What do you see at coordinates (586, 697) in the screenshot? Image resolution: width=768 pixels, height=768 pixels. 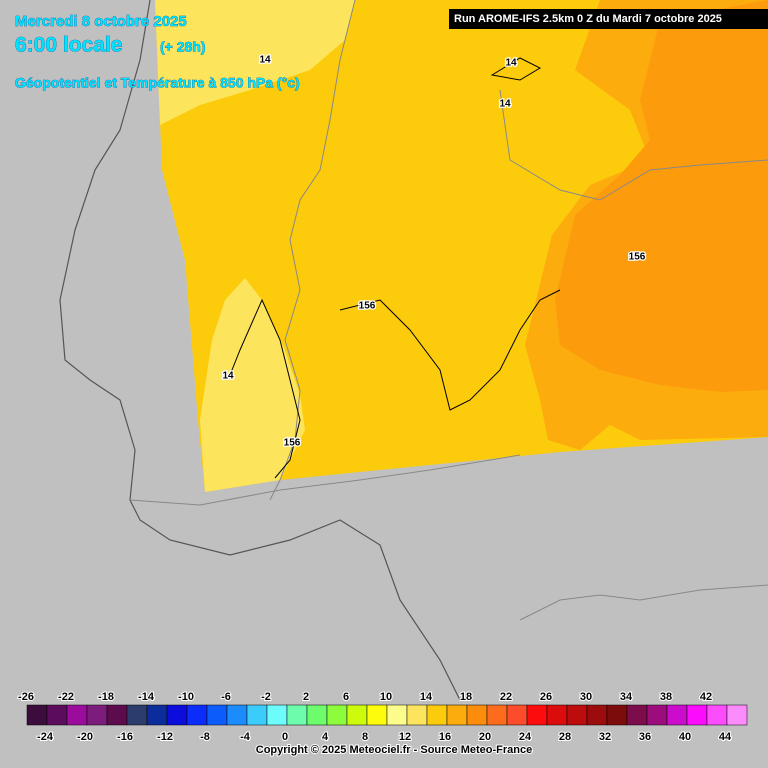 I see `legend-label: 30` at bounding box center [586, 697].